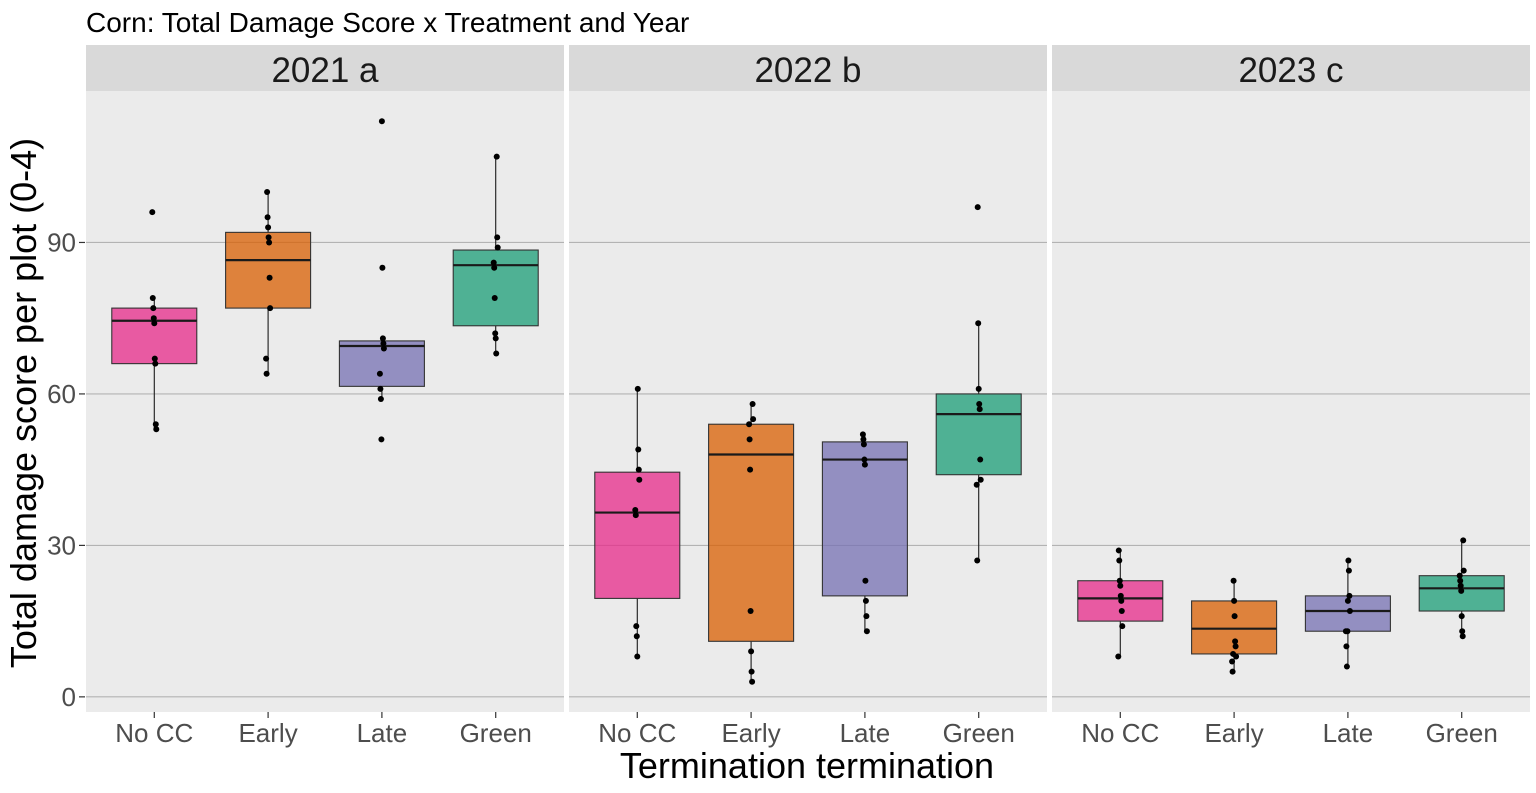 The width and height of the screenshot is (1536, 793). I want to click on y-tick-label: 90, so click(61, 242).